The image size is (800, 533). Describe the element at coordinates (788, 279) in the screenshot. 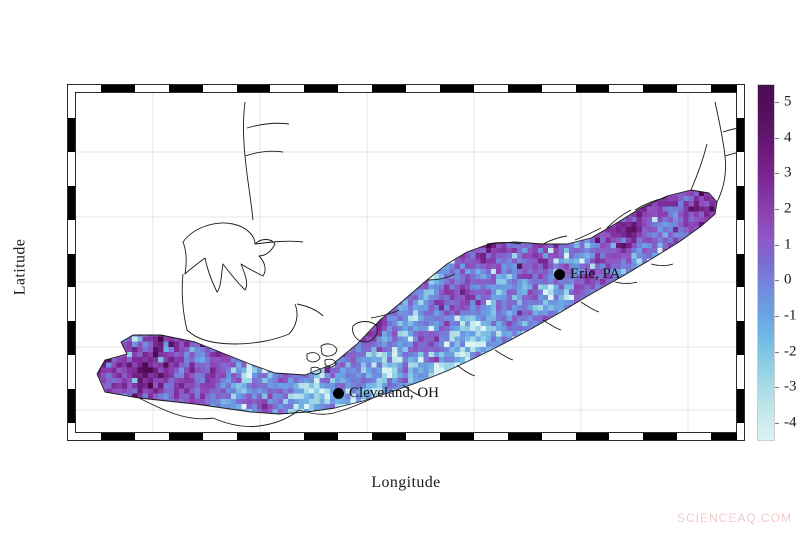

I see `colorbar-tick-label: 0` at that location.